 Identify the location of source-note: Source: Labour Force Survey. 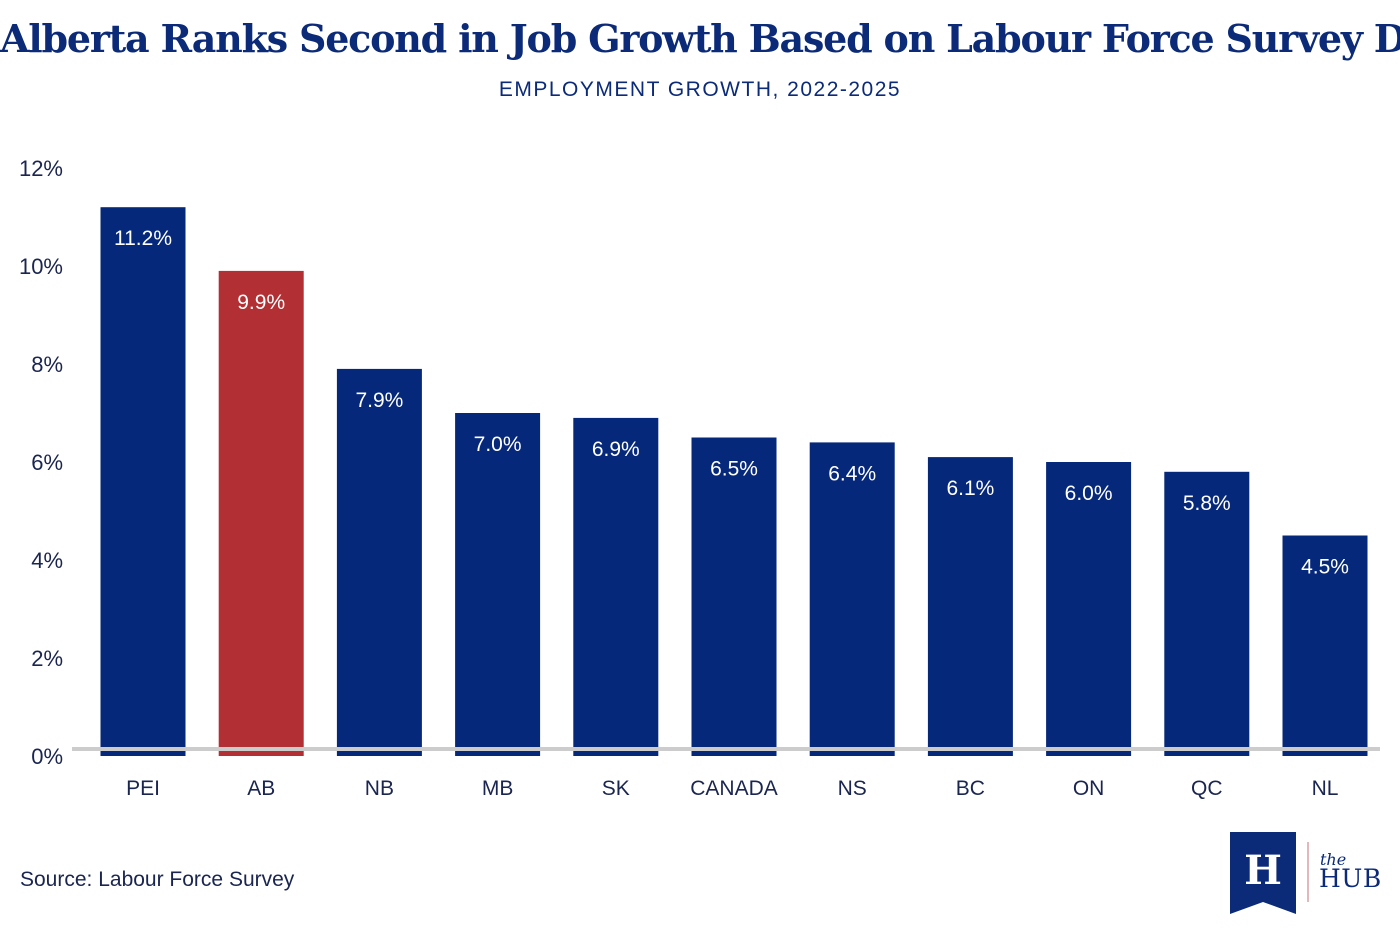
(157, 879).